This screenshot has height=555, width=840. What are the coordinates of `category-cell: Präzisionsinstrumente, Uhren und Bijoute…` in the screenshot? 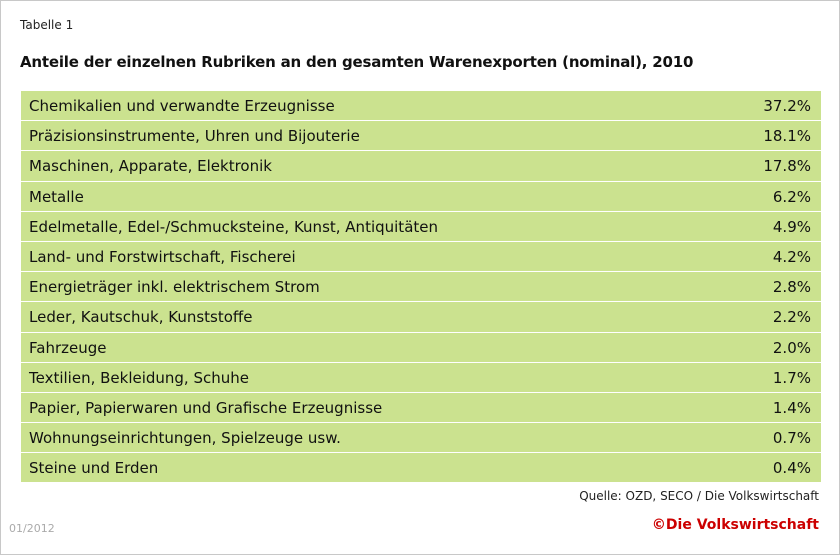 It's located at (194, 136).